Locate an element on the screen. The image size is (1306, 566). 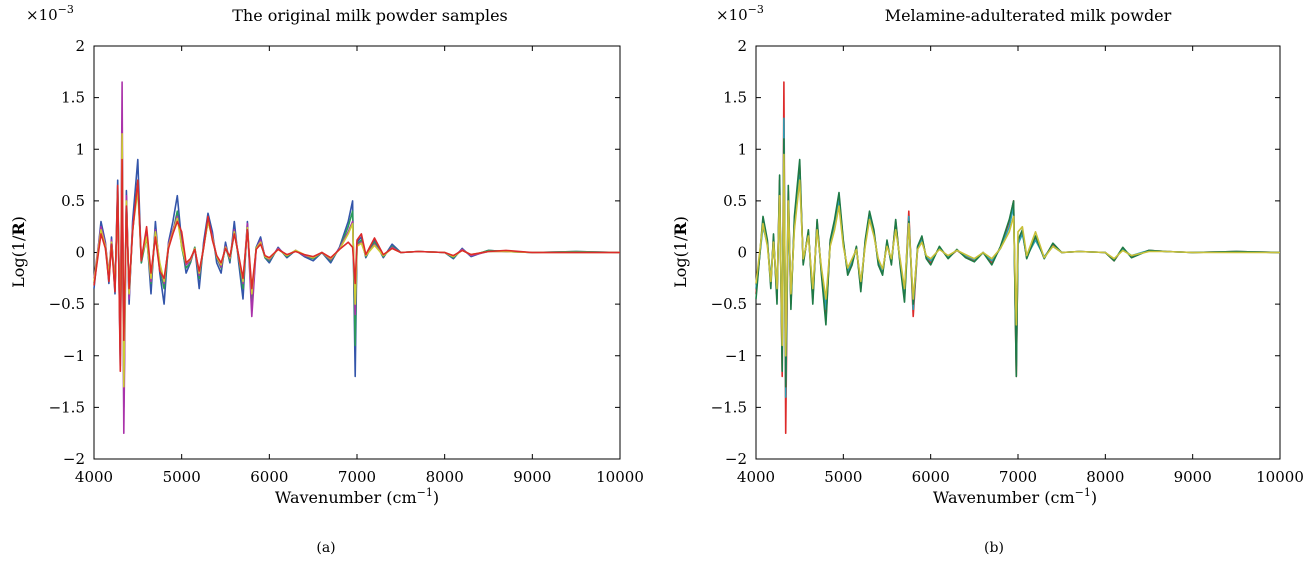
y-tick-label-b: 2 is located at coordinates (742, 46).